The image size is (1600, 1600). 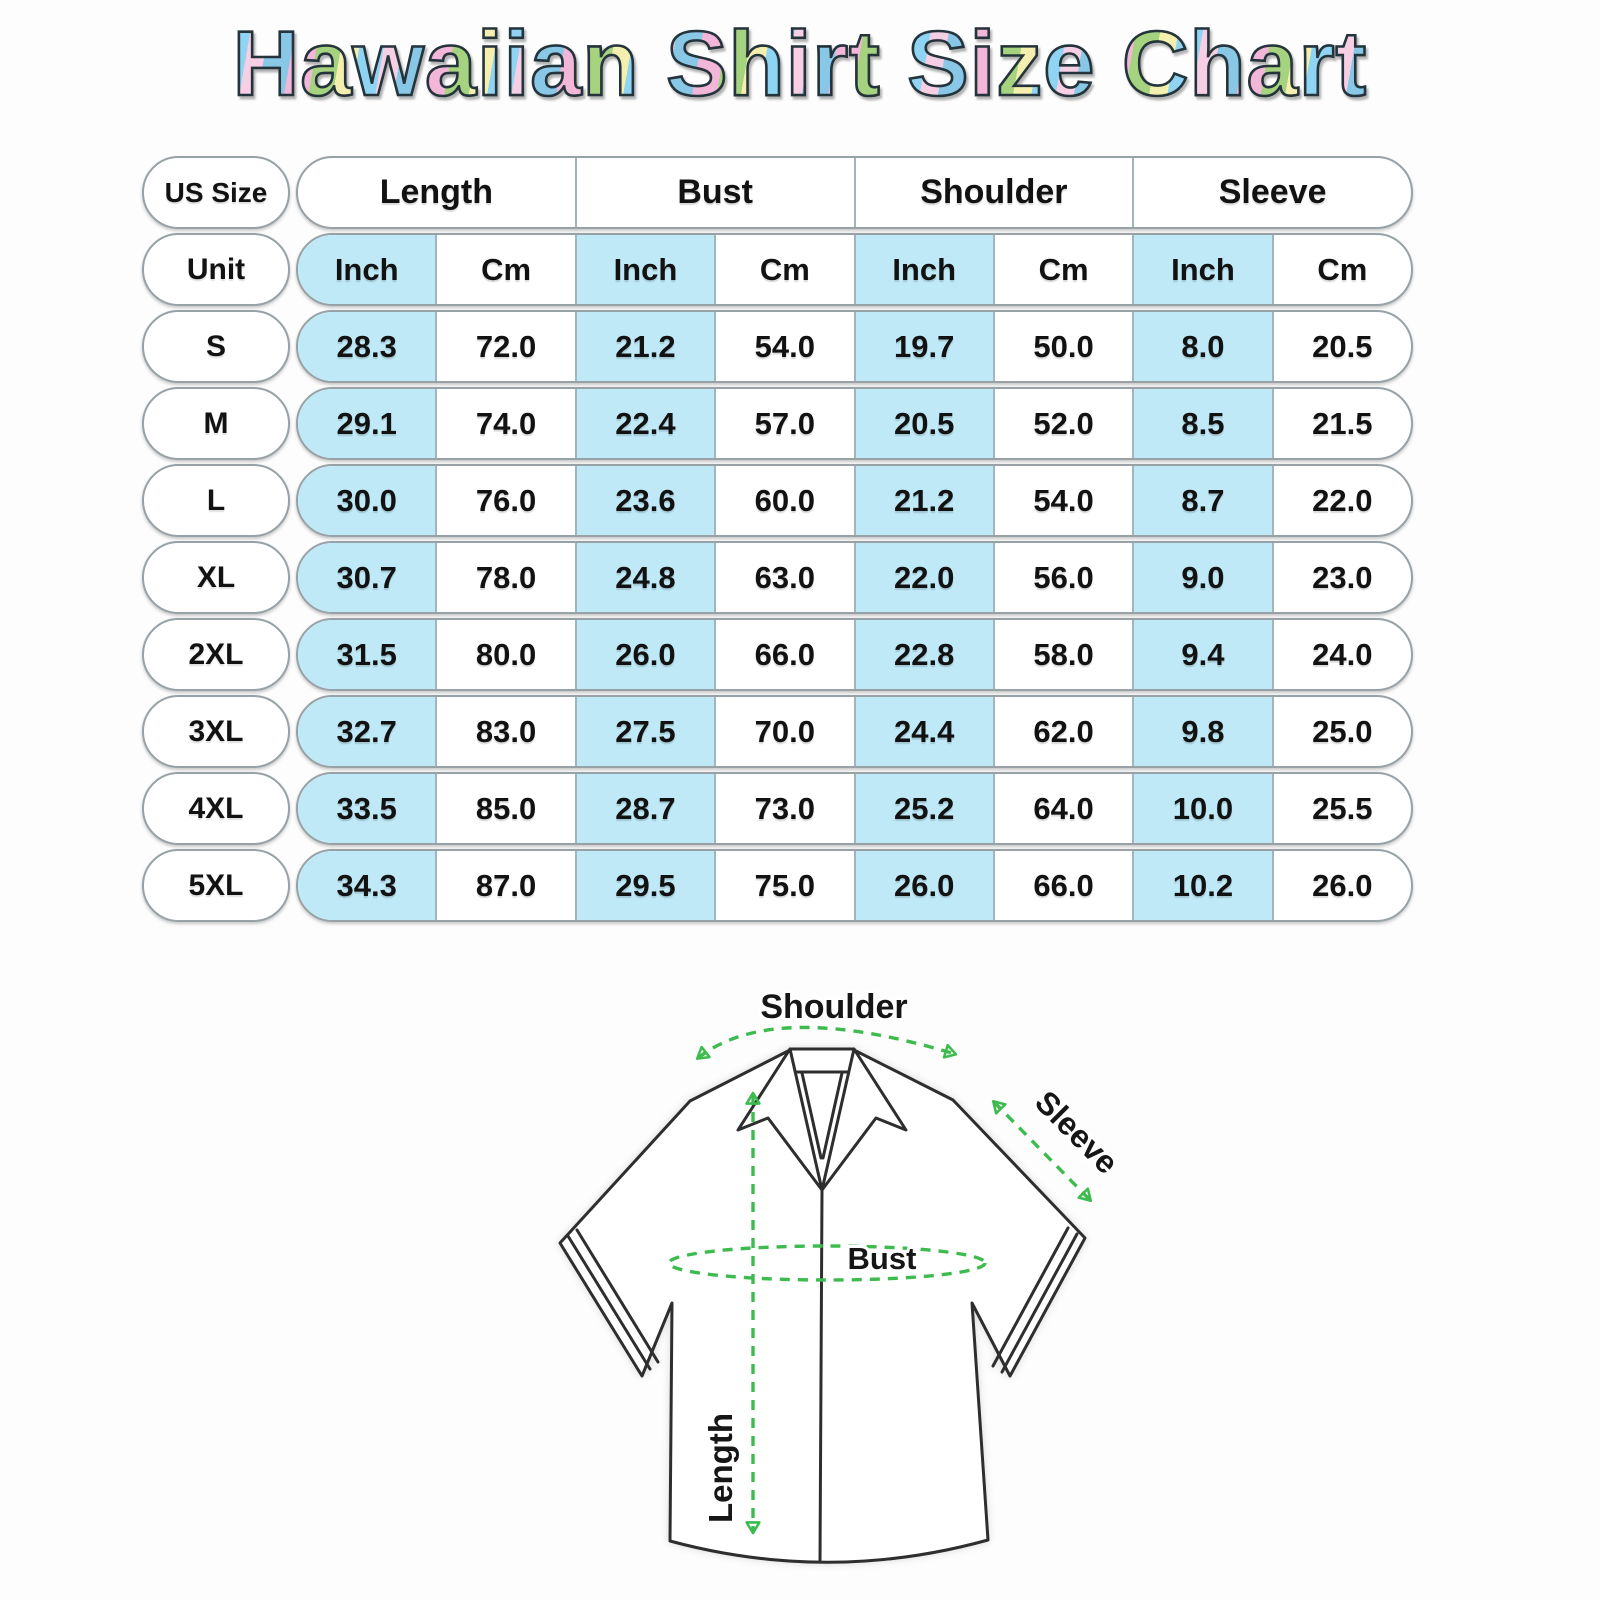 I want to click on size-row-3XL: 3XL 32.7 83.0 27.5 70.0 24.4 62.0 9.8 25.0, so click(x=777, y=731).